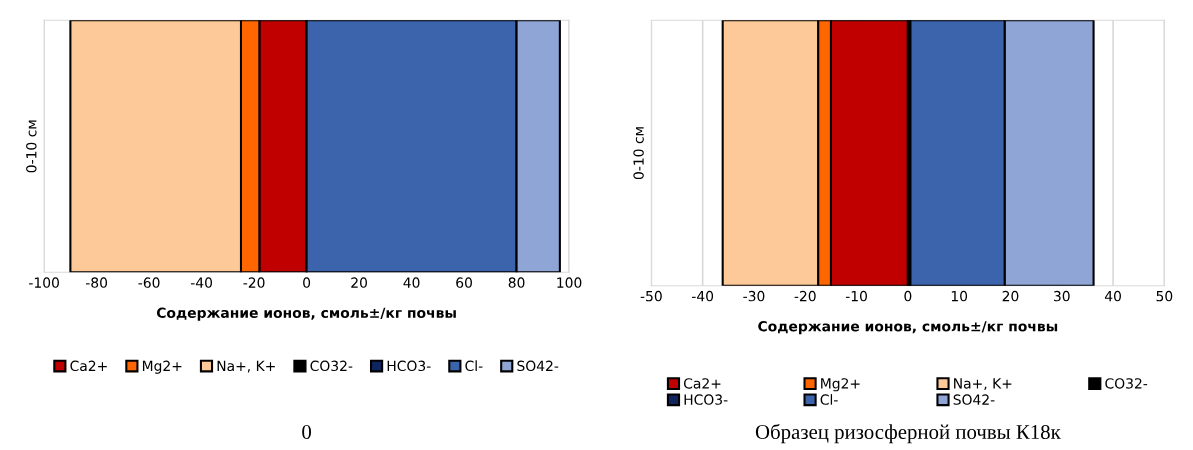  Describe the element at coordinates (856, 296) in the screenshot. I see `x-tick-label: -10` at that location.